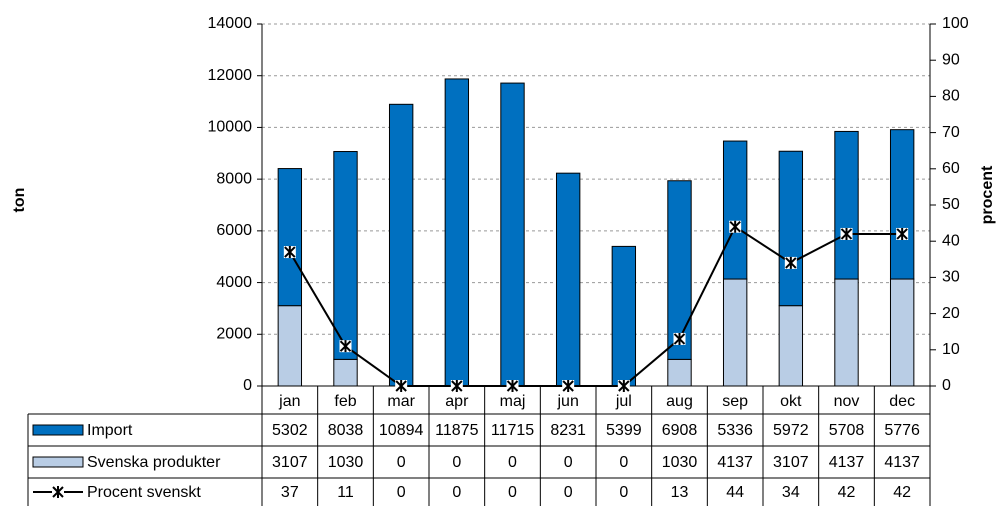 This screenshot has width=1000, height=506. I want to click on y-tick-label: 8000, so click(234, 178).